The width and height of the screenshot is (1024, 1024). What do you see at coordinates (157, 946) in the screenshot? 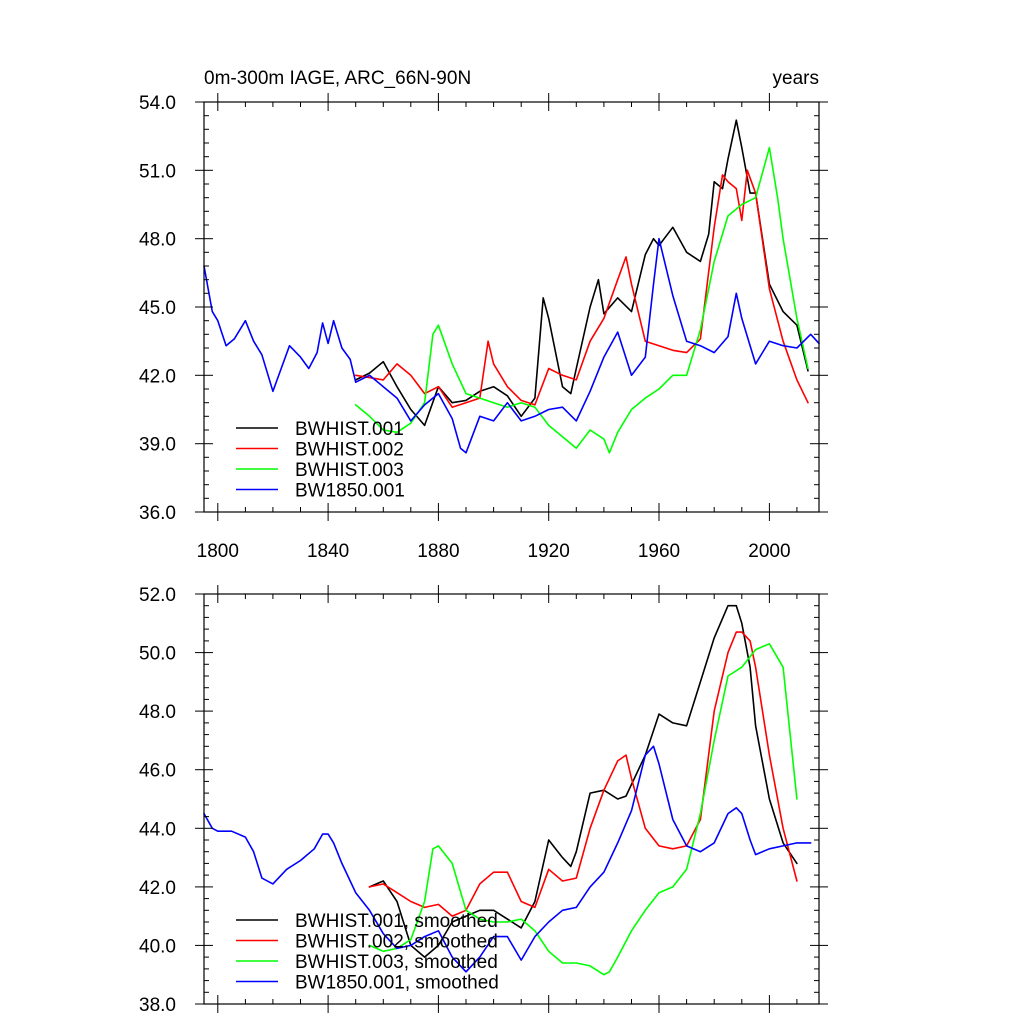
I see `y-tick-label: 40.0` at bounding box center [157, 946].